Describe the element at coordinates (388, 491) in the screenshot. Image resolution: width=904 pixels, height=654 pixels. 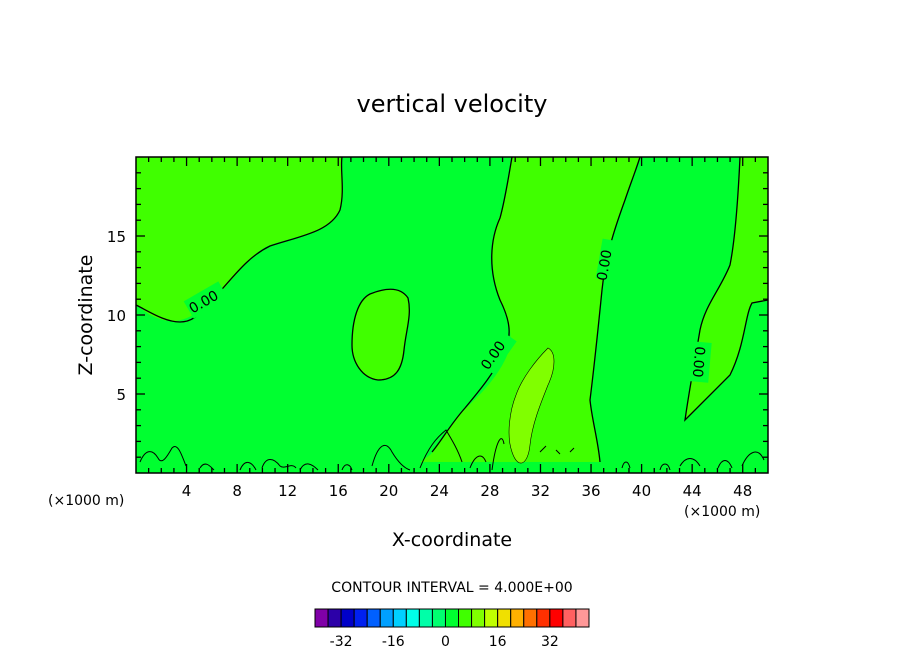
I see `x-tick-label: 20` at that location.